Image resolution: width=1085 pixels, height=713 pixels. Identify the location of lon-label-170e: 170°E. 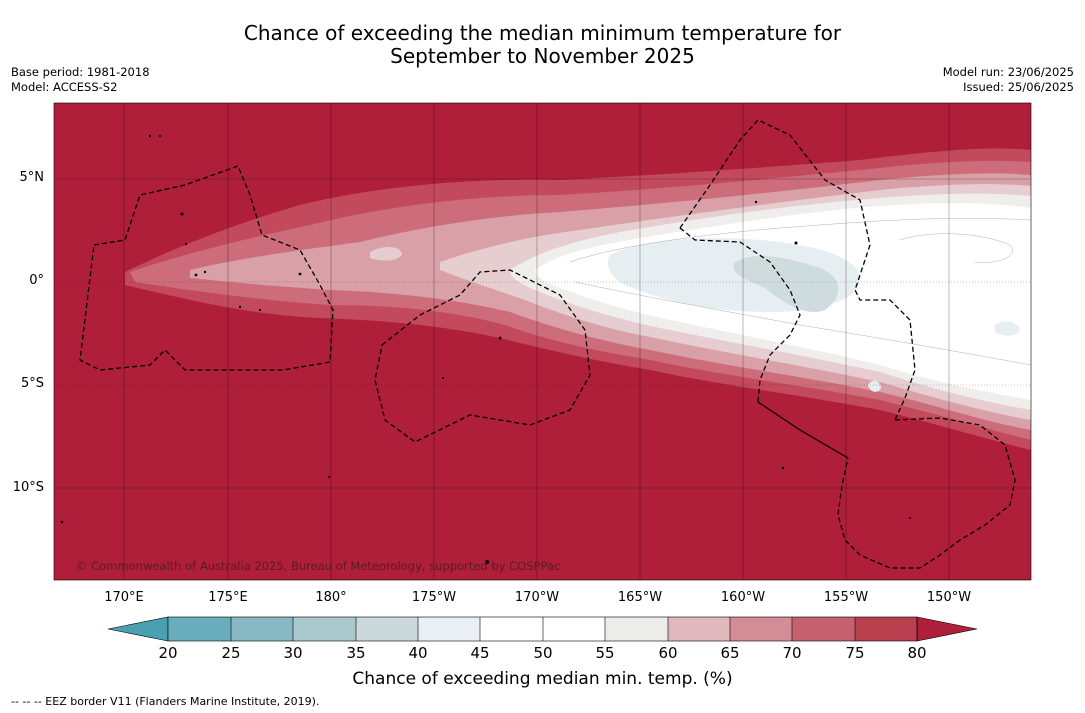
(124, 597).